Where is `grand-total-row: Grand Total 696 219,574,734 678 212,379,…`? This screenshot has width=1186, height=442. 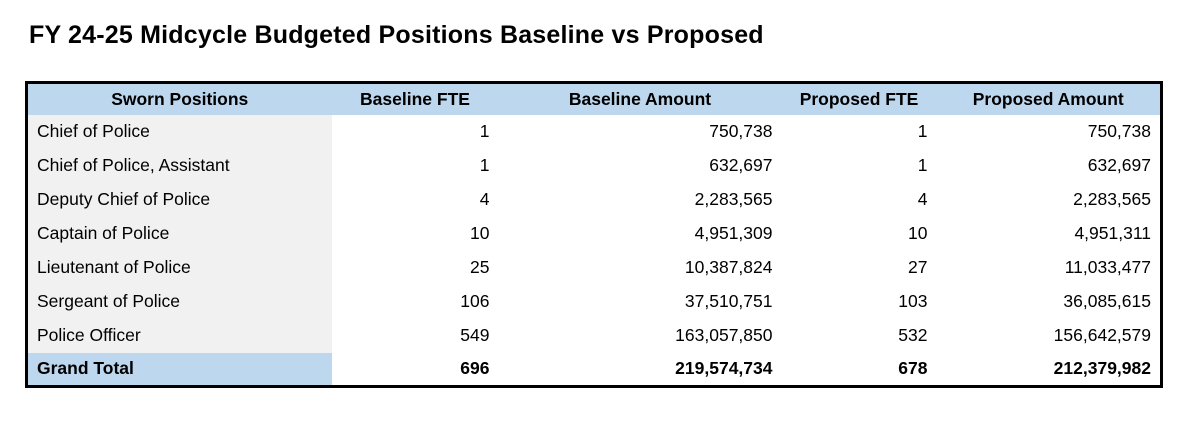
grand-total-row: Grand Total 696 219,574,734 678 212,379,… is located at coordinates (594, 369).